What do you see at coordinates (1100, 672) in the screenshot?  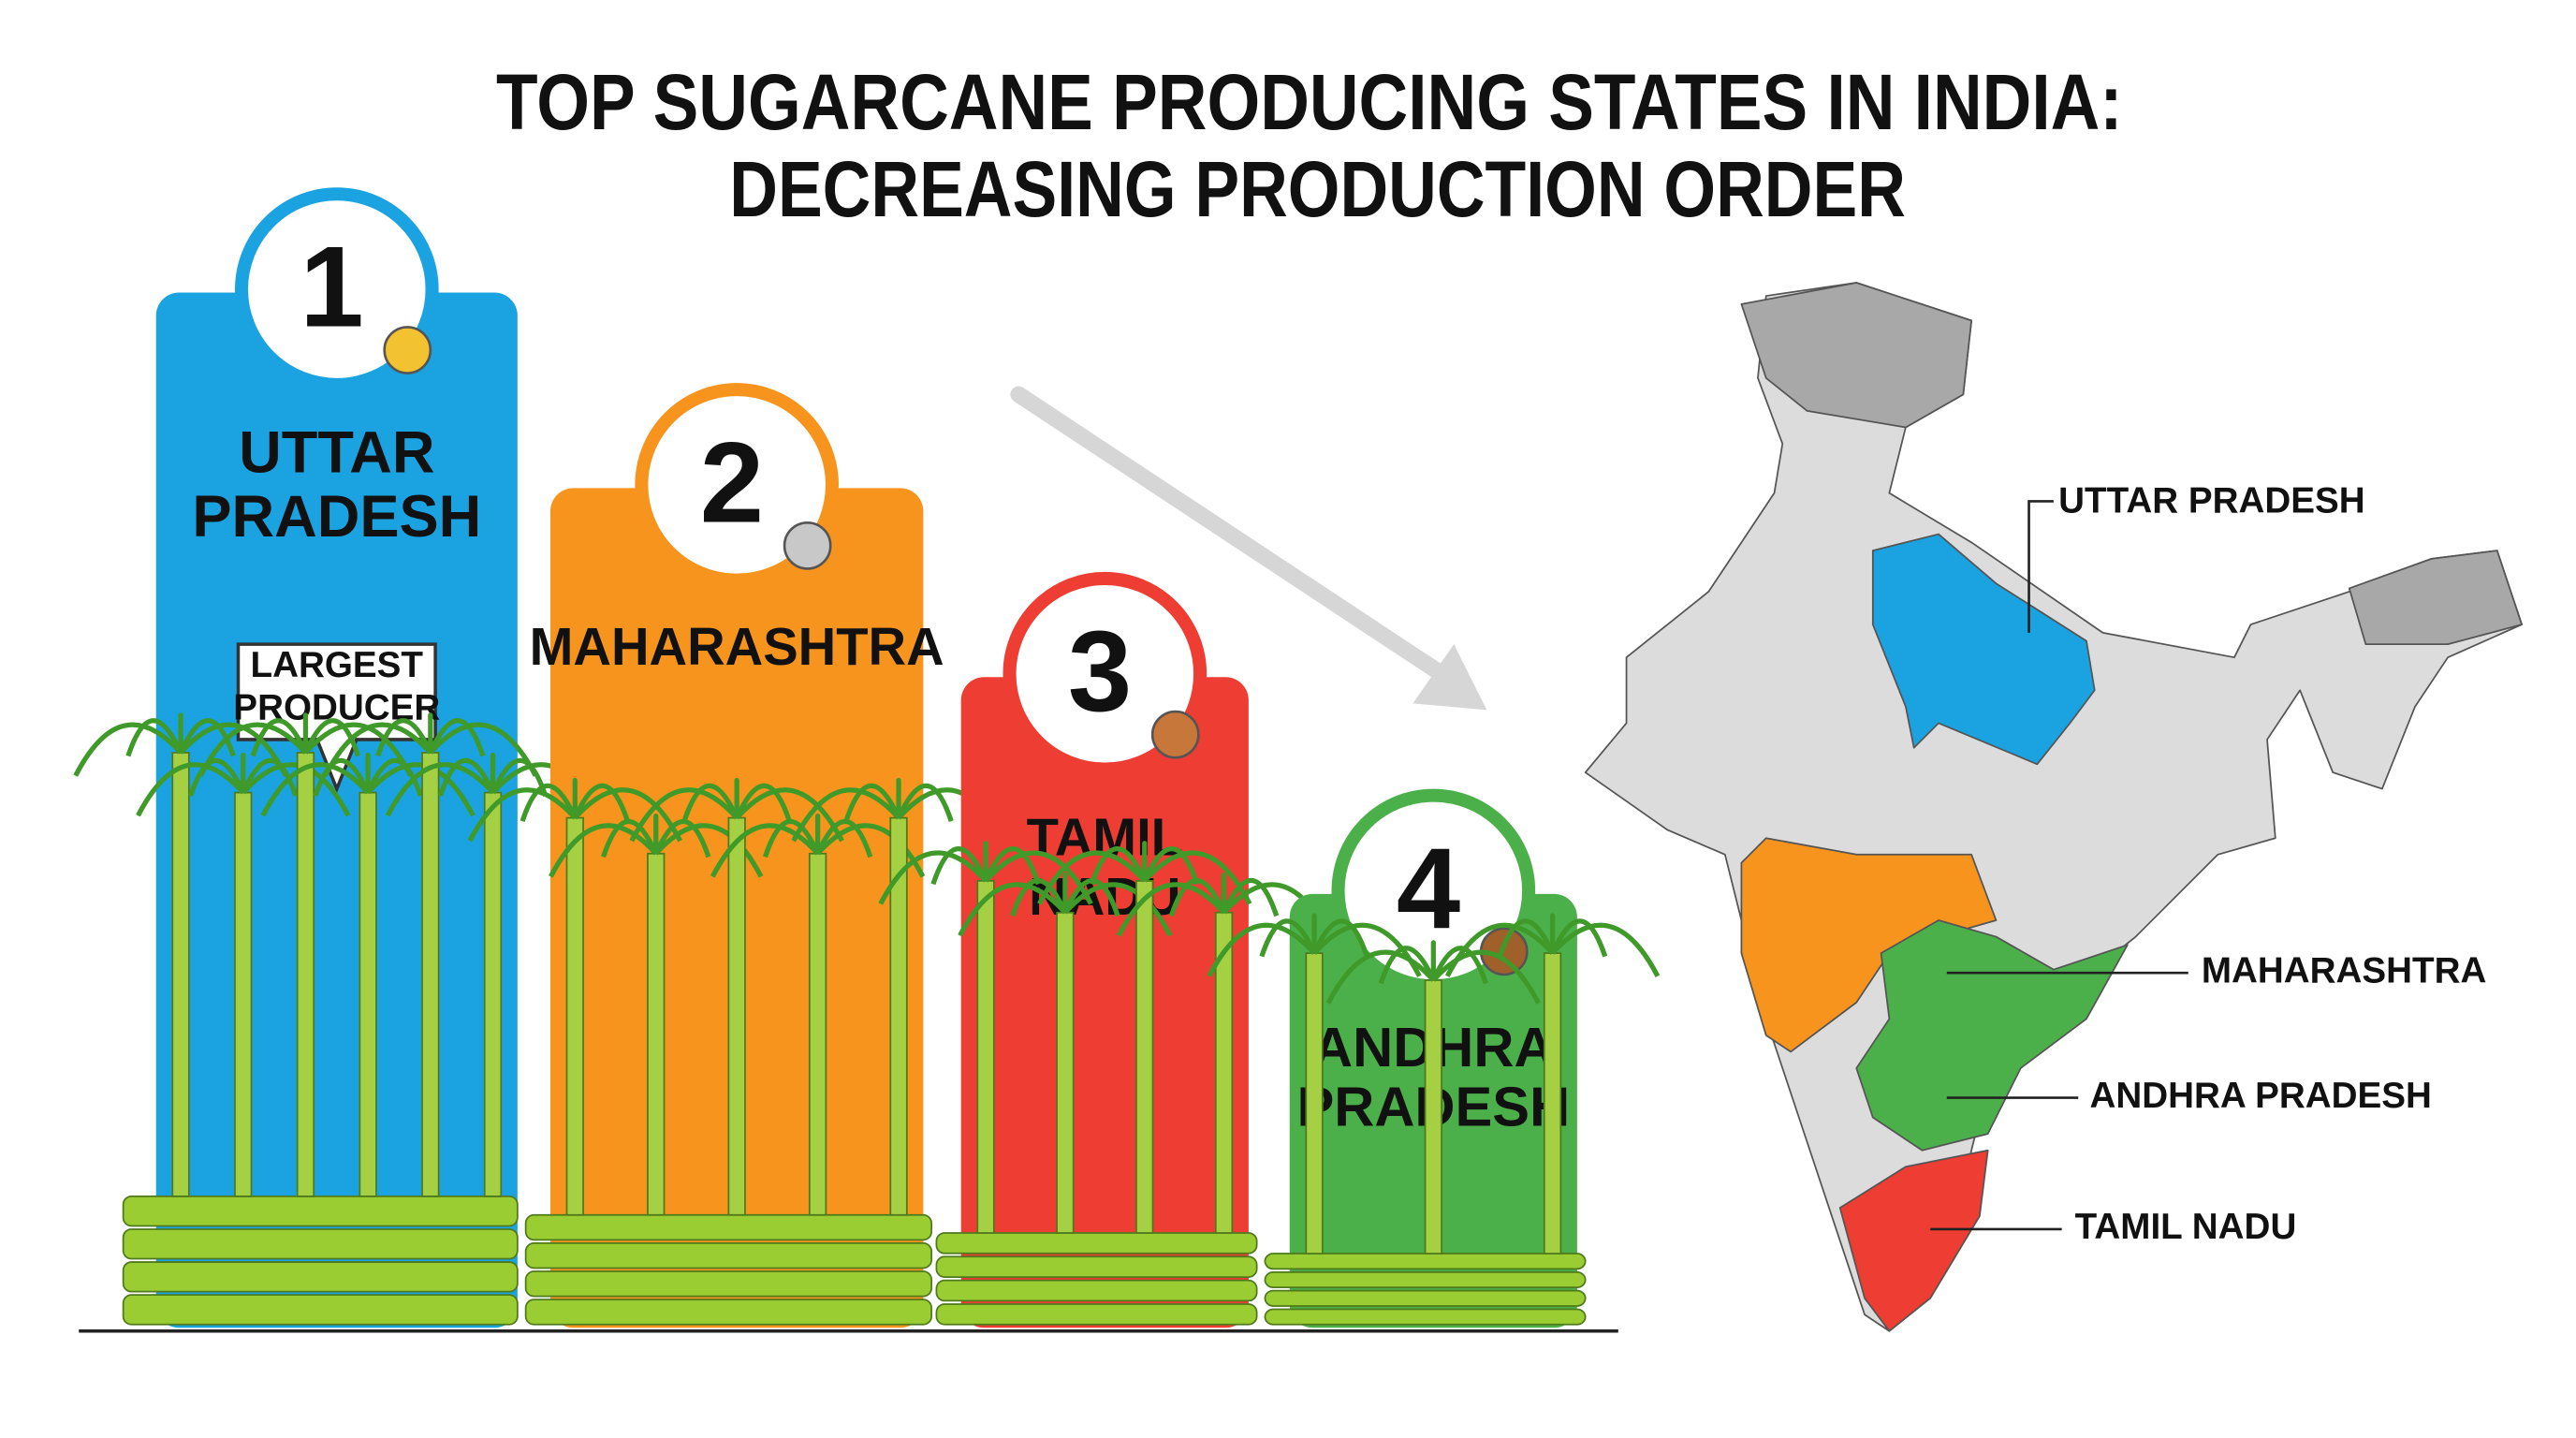 I see `rank-number: 3` at bounding box center [1100, 672].